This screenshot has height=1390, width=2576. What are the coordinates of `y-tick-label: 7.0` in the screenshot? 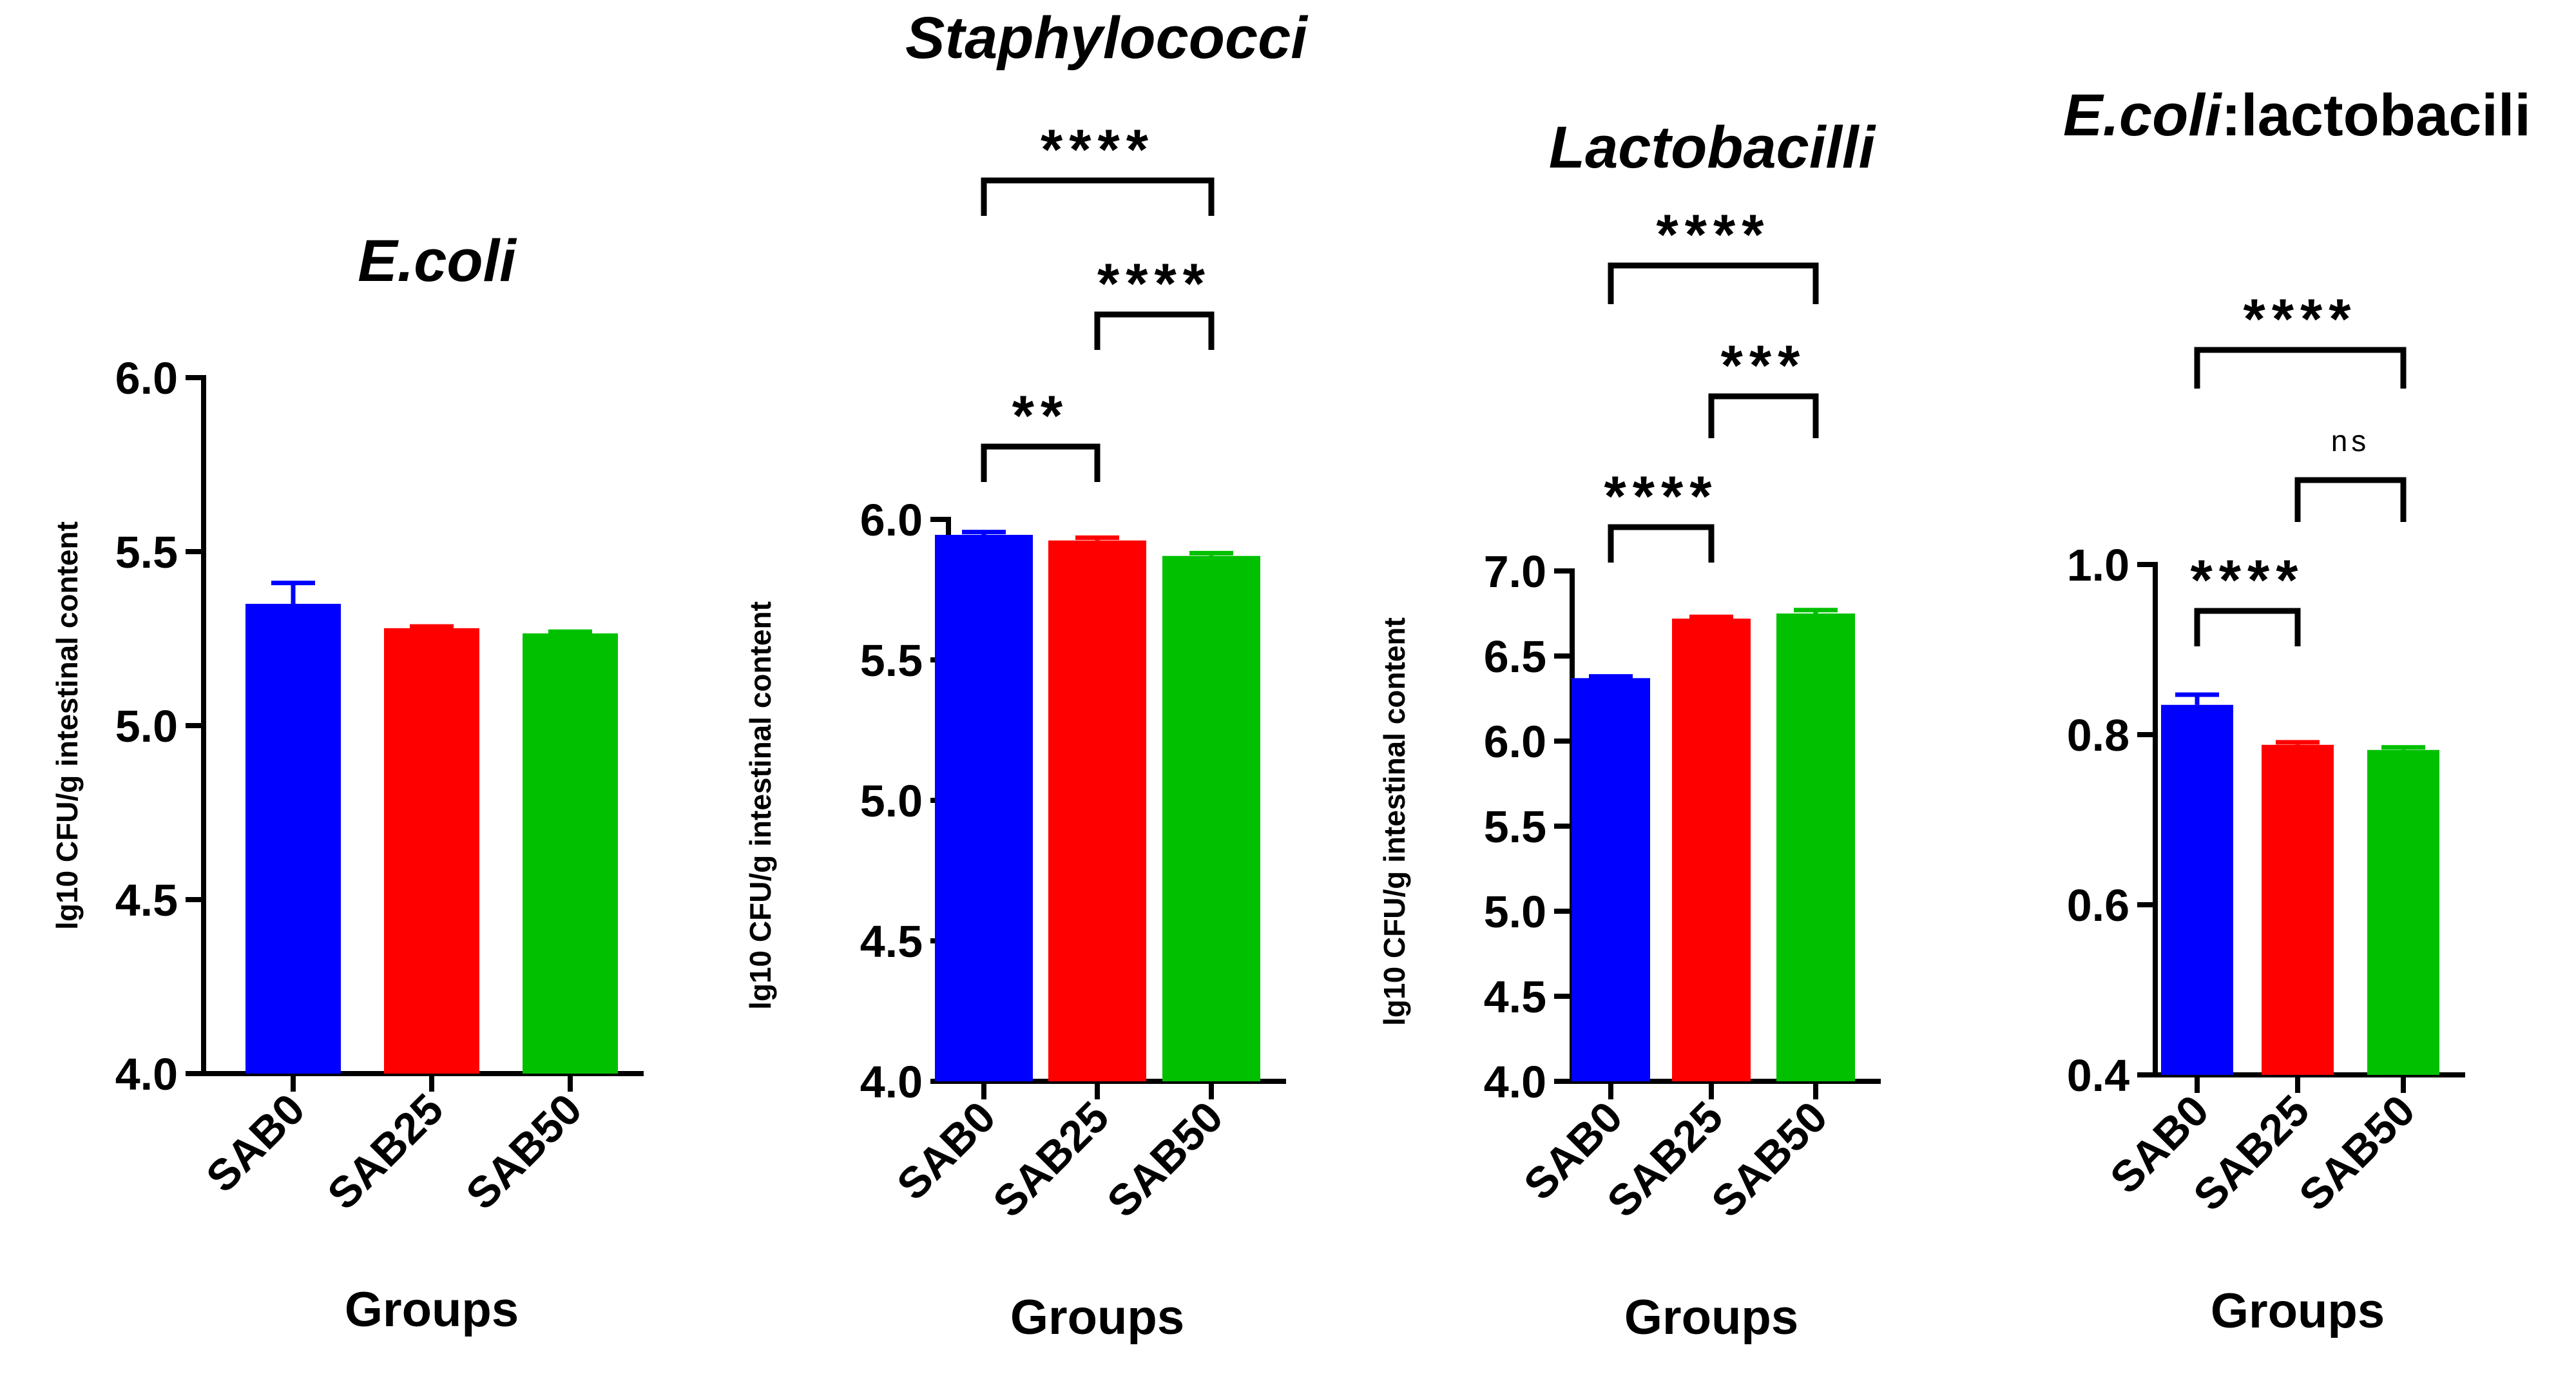 It's located at (1515, 571).